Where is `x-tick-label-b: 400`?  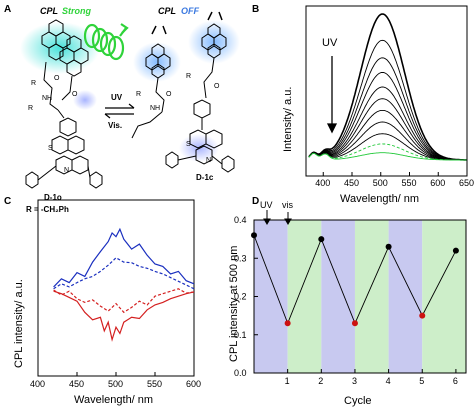 x-tick-label-b: 400 is located at coordinates (322, 183).